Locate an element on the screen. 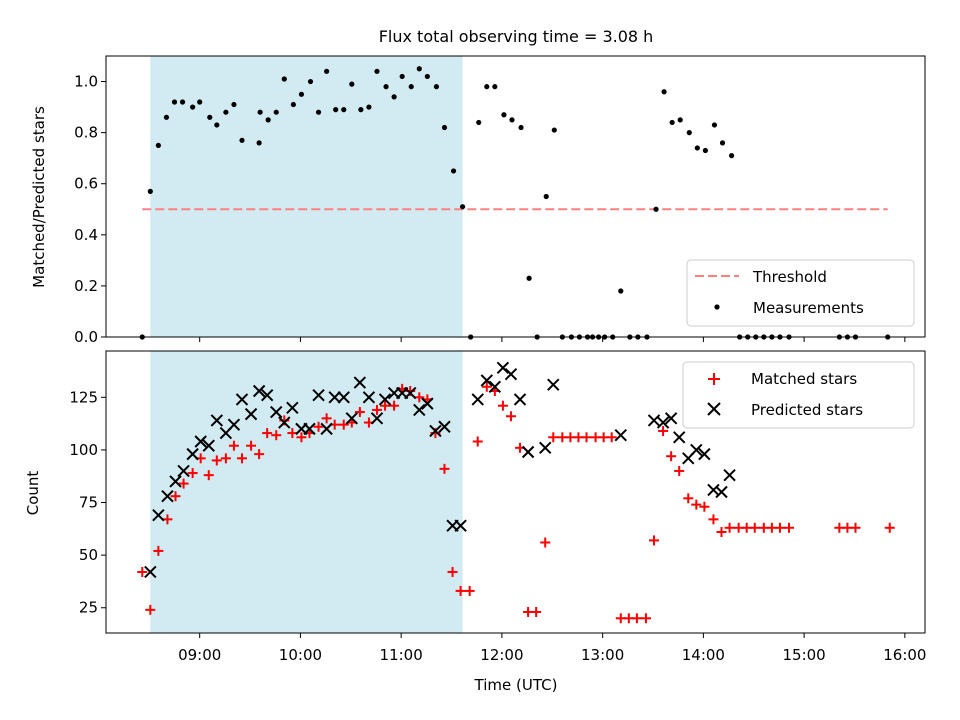  legend-predicted-label: Predicted stars is located at coordinates (807, 410).